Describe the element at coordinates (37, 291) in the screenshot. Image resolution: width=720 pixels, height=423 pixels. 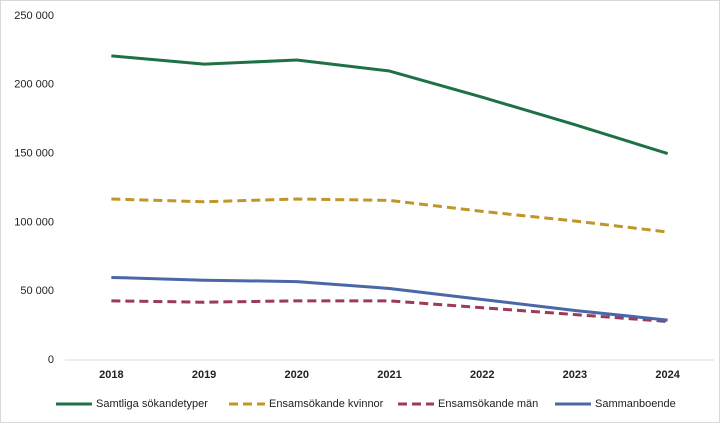
I see `y-tick-label: 50 000` at that location.